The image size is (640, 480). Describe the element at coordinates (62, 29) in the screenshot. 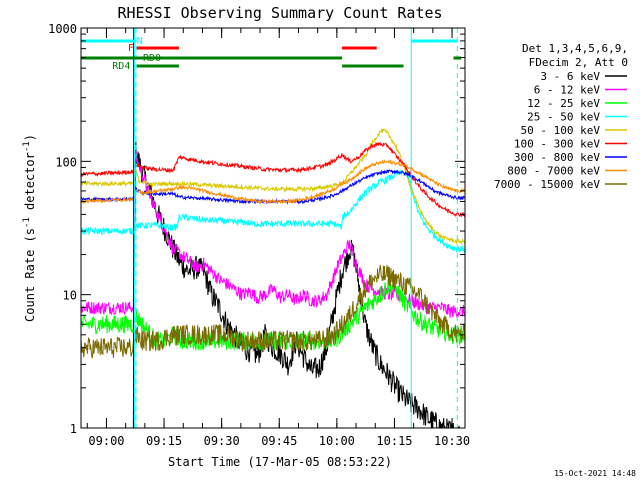

I see `y-tick-label: 1000` at that location.